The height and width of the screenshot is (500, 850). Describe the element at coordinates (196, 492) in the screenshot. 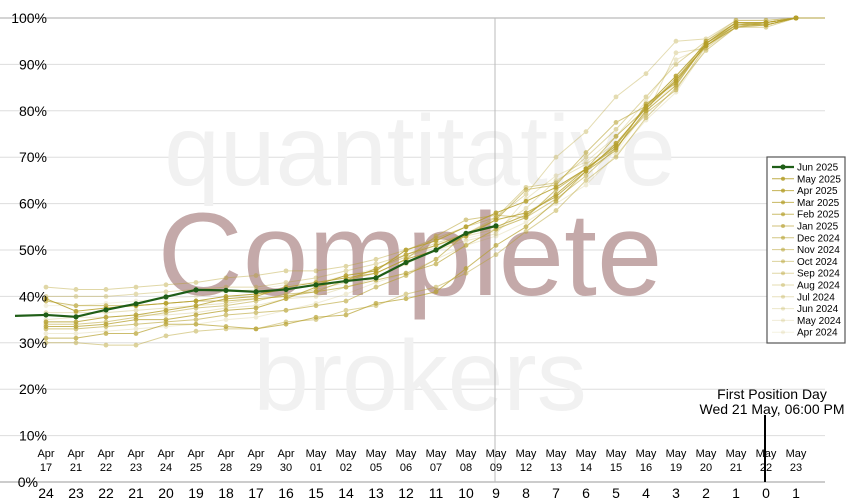

I see `x-day-count: 19` at that location.